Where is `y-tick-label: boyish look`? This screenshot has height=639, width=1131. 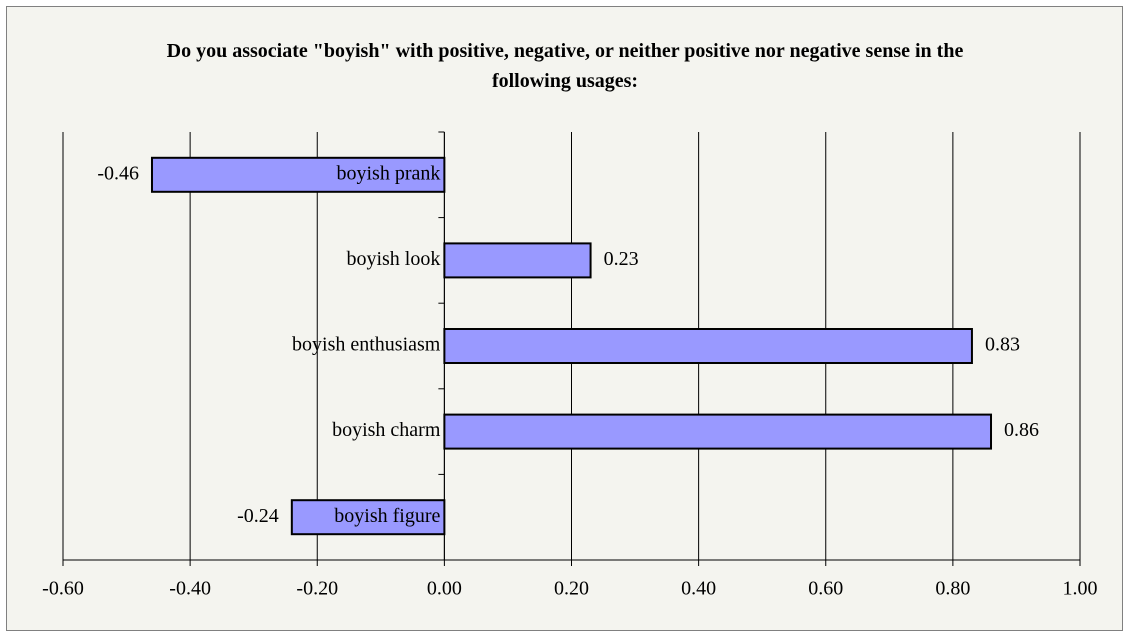
y-tick-label: boyish look is located at coordinates (393, 259).